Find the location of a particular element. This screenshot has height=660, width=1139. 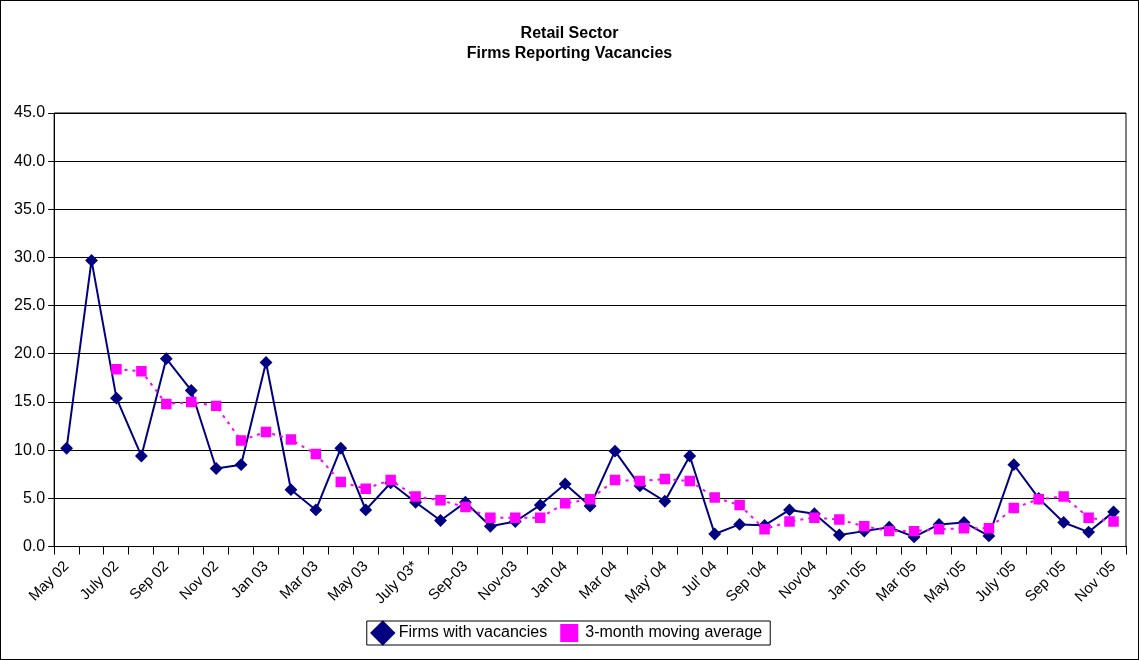

y-tick-label: 5.0 is located at coordinates (34, 497).